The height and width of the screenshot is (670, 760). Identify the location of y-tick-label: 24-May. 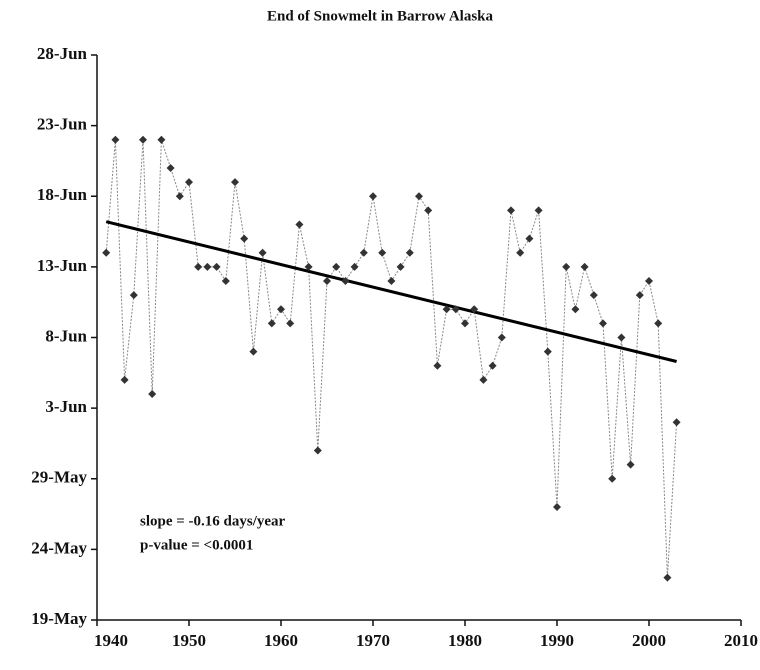
(59, 547).